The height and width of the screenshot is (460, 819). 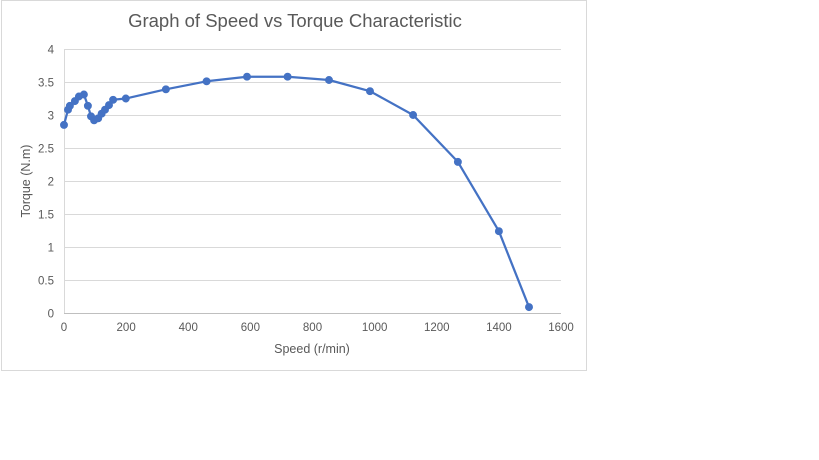 I want to click on x-tick-label: 1200, so click(x=437, y=328).